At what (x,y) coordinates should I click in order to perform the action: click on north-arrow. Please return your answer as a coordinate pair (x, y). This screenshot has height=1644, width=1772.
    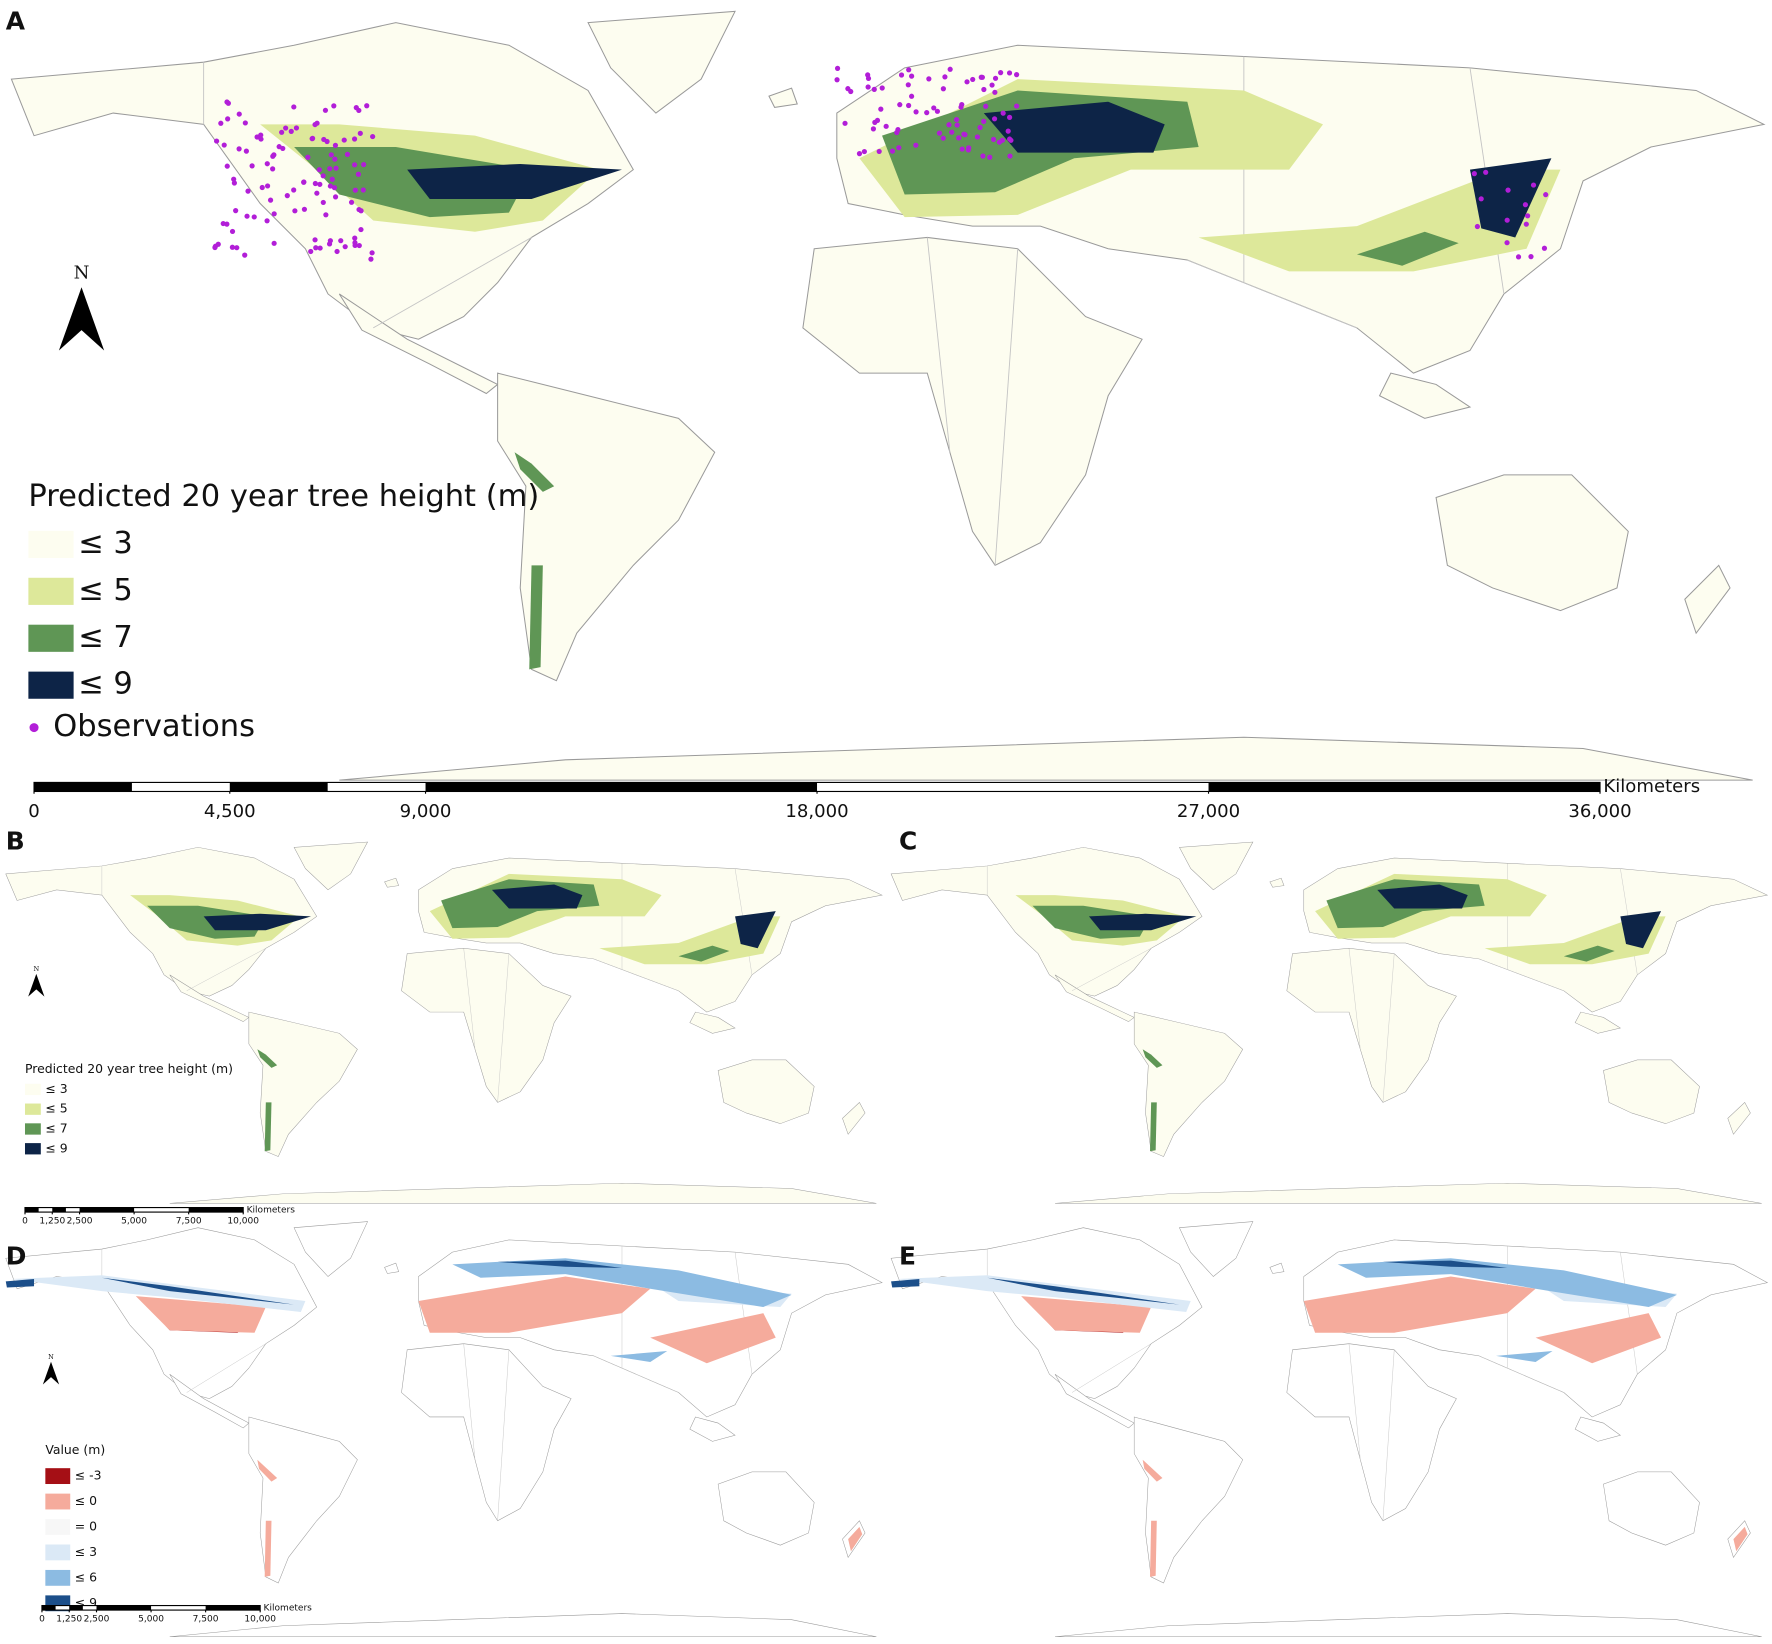
    Looking at the image, I should click on (81, 319).